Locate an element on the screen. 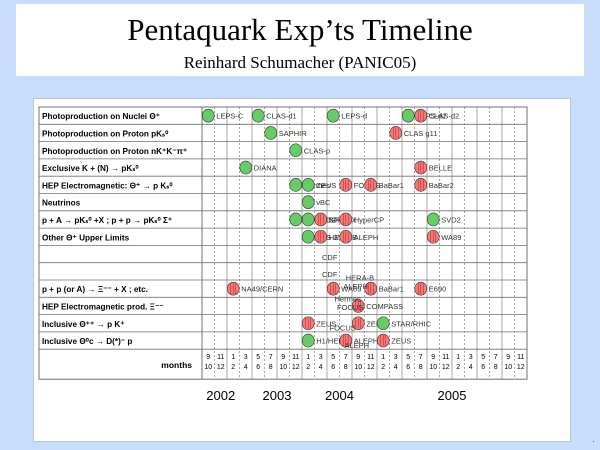 This screenshot has width=600, height=450. null-result-marker: COMPASS is located at coordinates (377, 306).